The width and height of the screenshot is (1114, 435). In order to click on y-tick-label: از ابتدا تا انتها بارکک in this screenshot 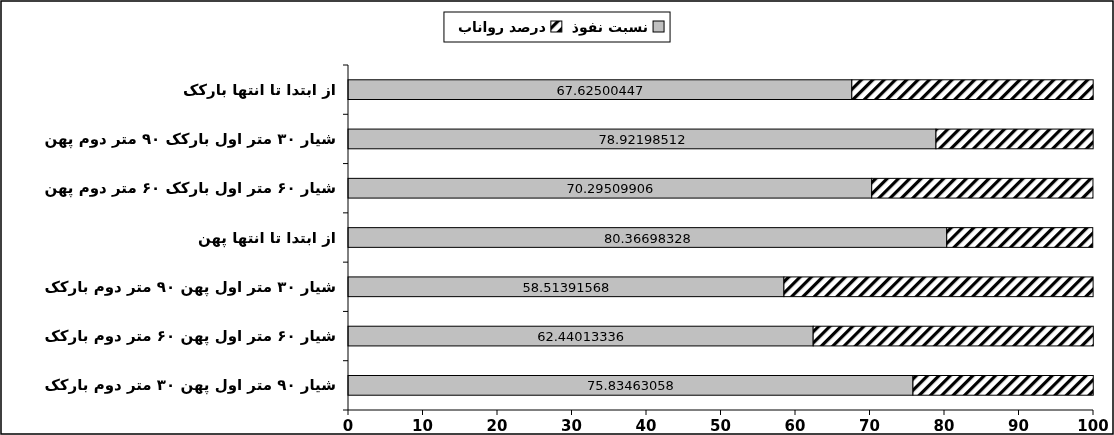, I will do `click(259, 89)`.